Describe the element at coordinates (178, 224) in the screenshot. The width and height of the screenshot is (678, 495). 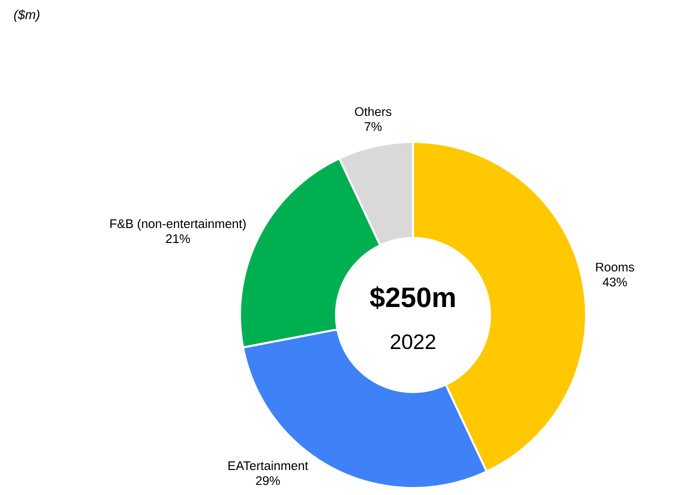
I see `slice-label: F&B (non-entertainment)` at that location.